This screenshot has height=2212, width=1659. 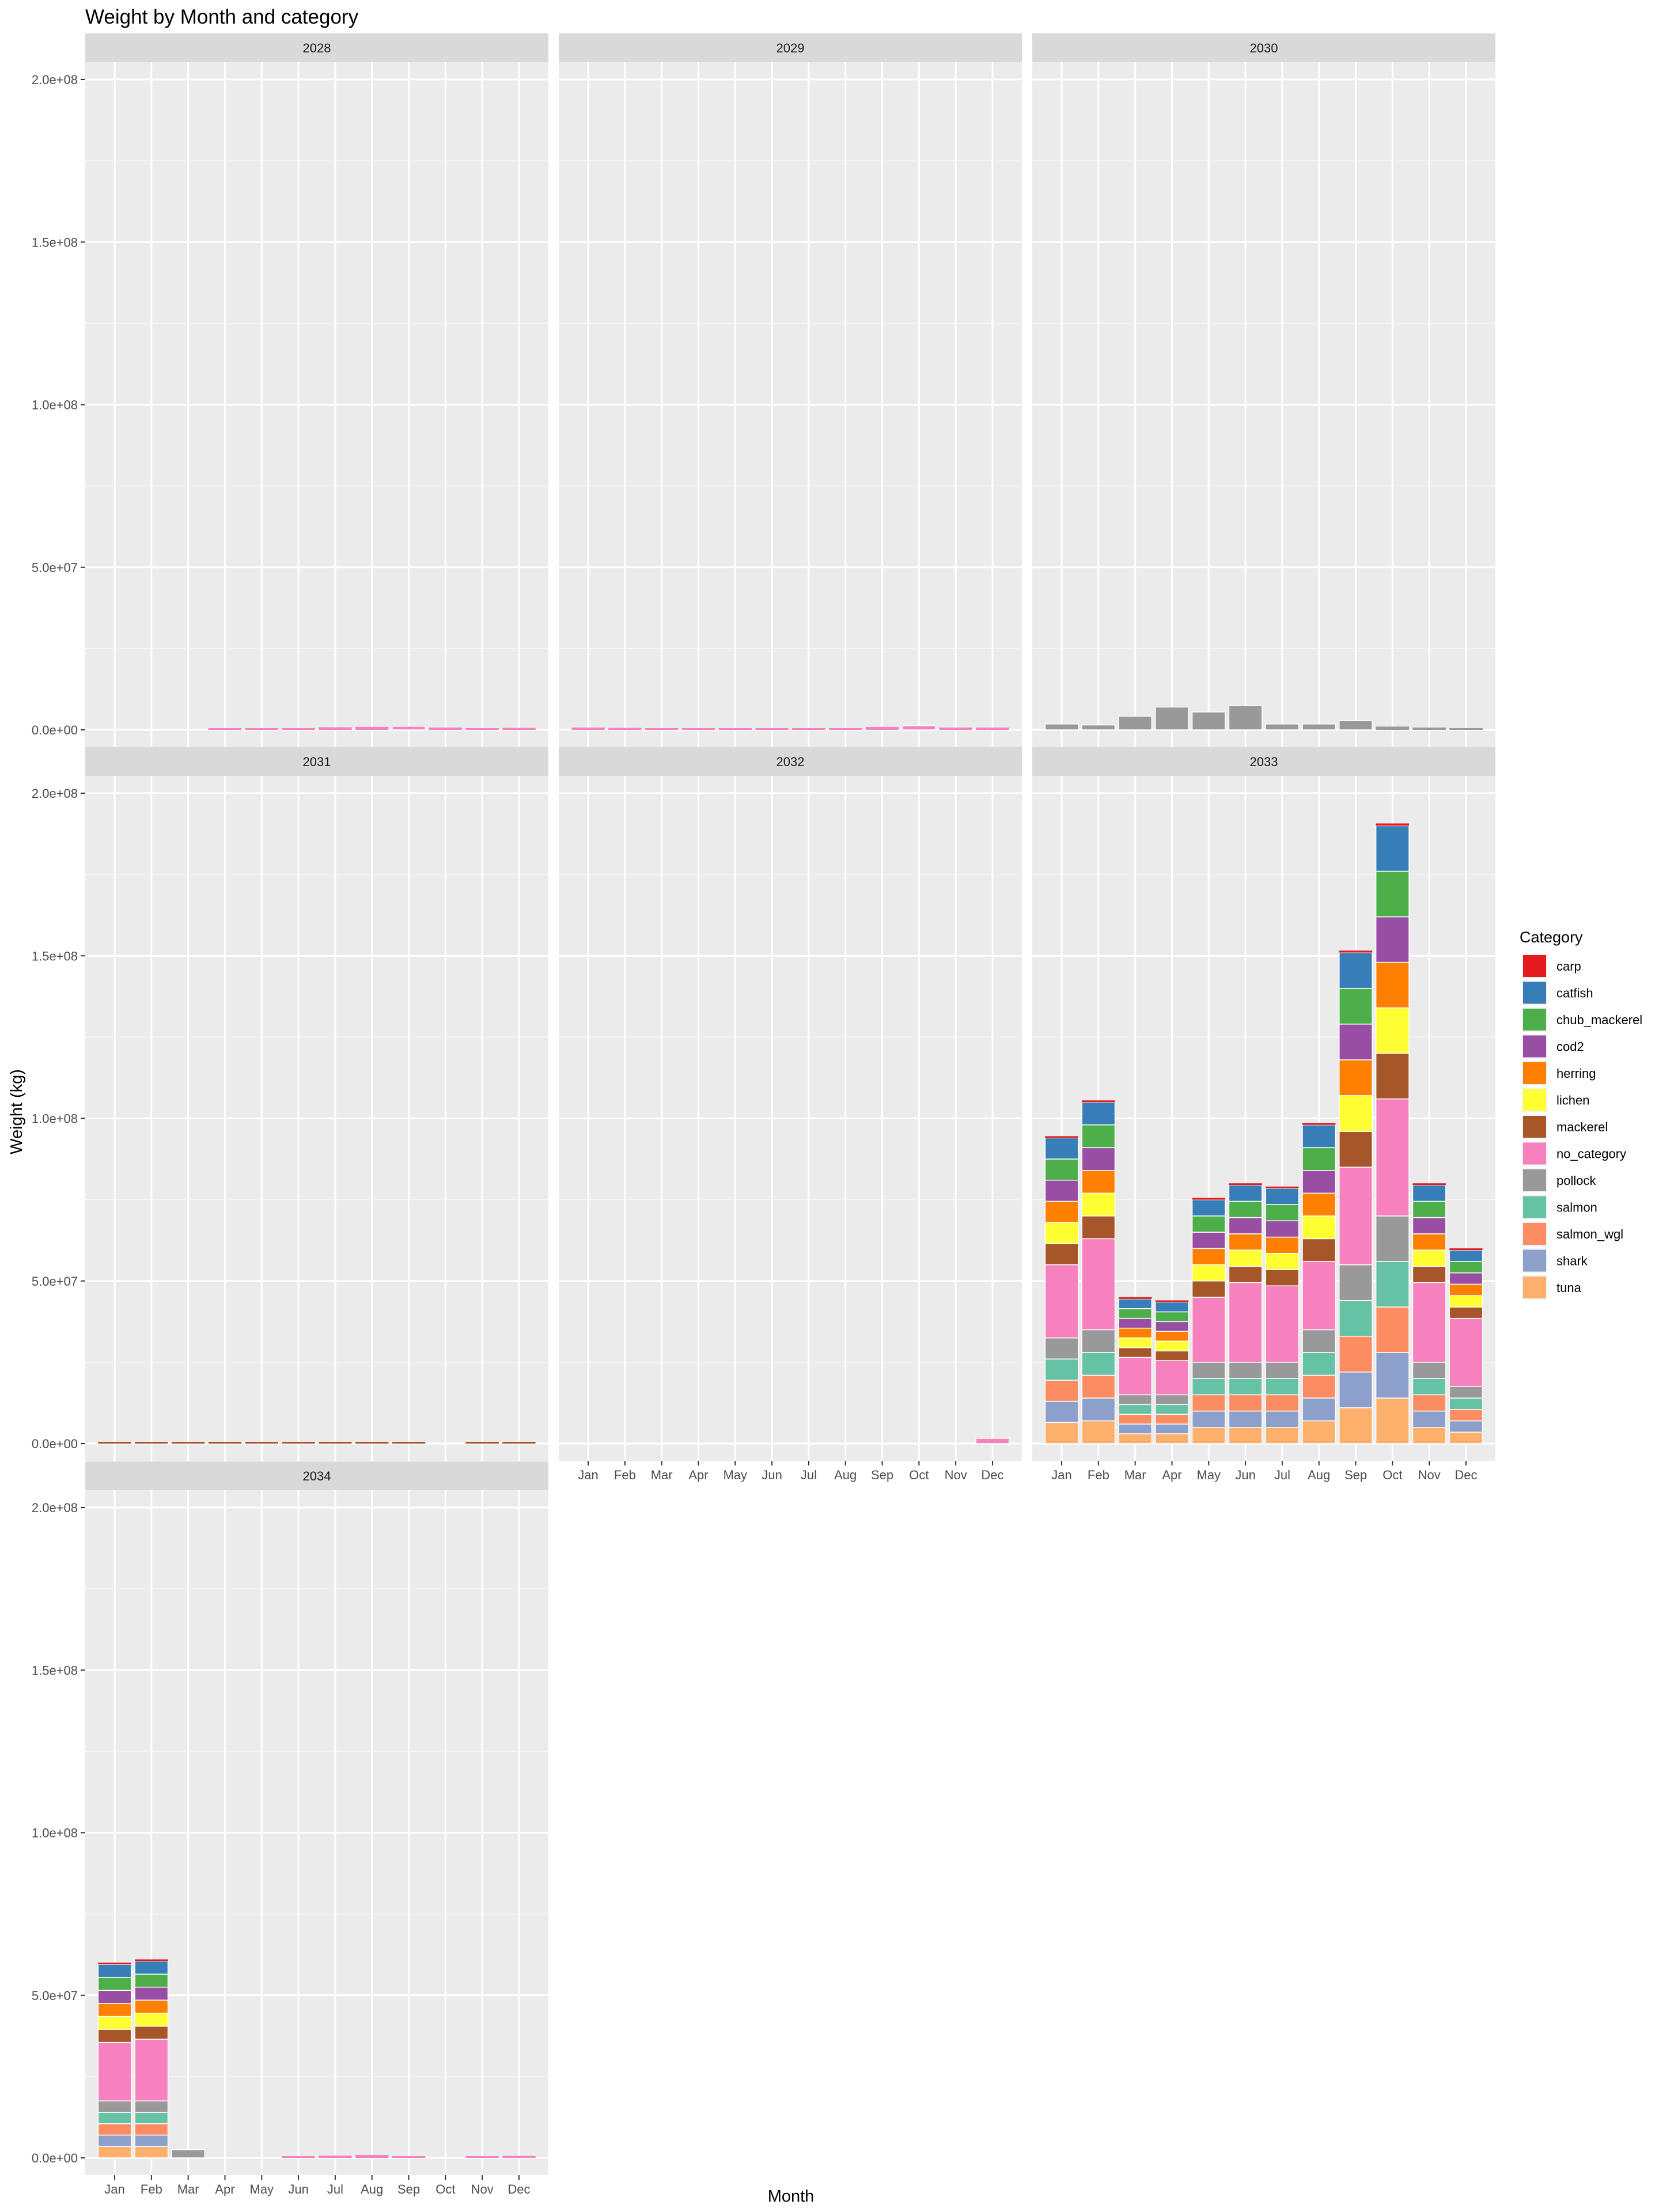 What do you see at coordinates (1534, 1100) in the screenshot?
I see `legend-key-lichen` at bounding box center [1534, 1100].